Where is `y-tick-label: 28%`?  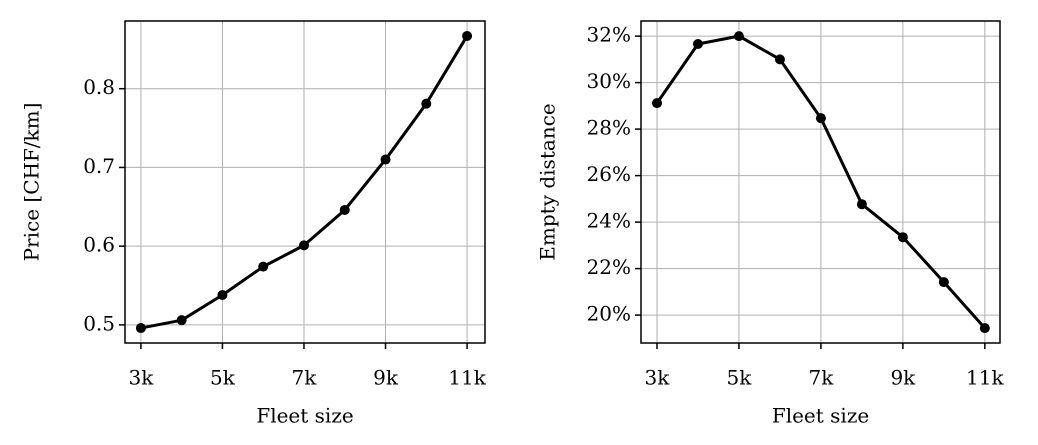 y-tick-label: 28% is located at coordinates (609, 128).